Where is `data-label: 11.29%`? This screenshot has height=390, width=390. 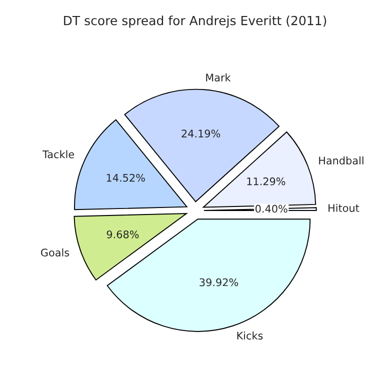 data-label: 11.29% is located at coordinates (266, 181).